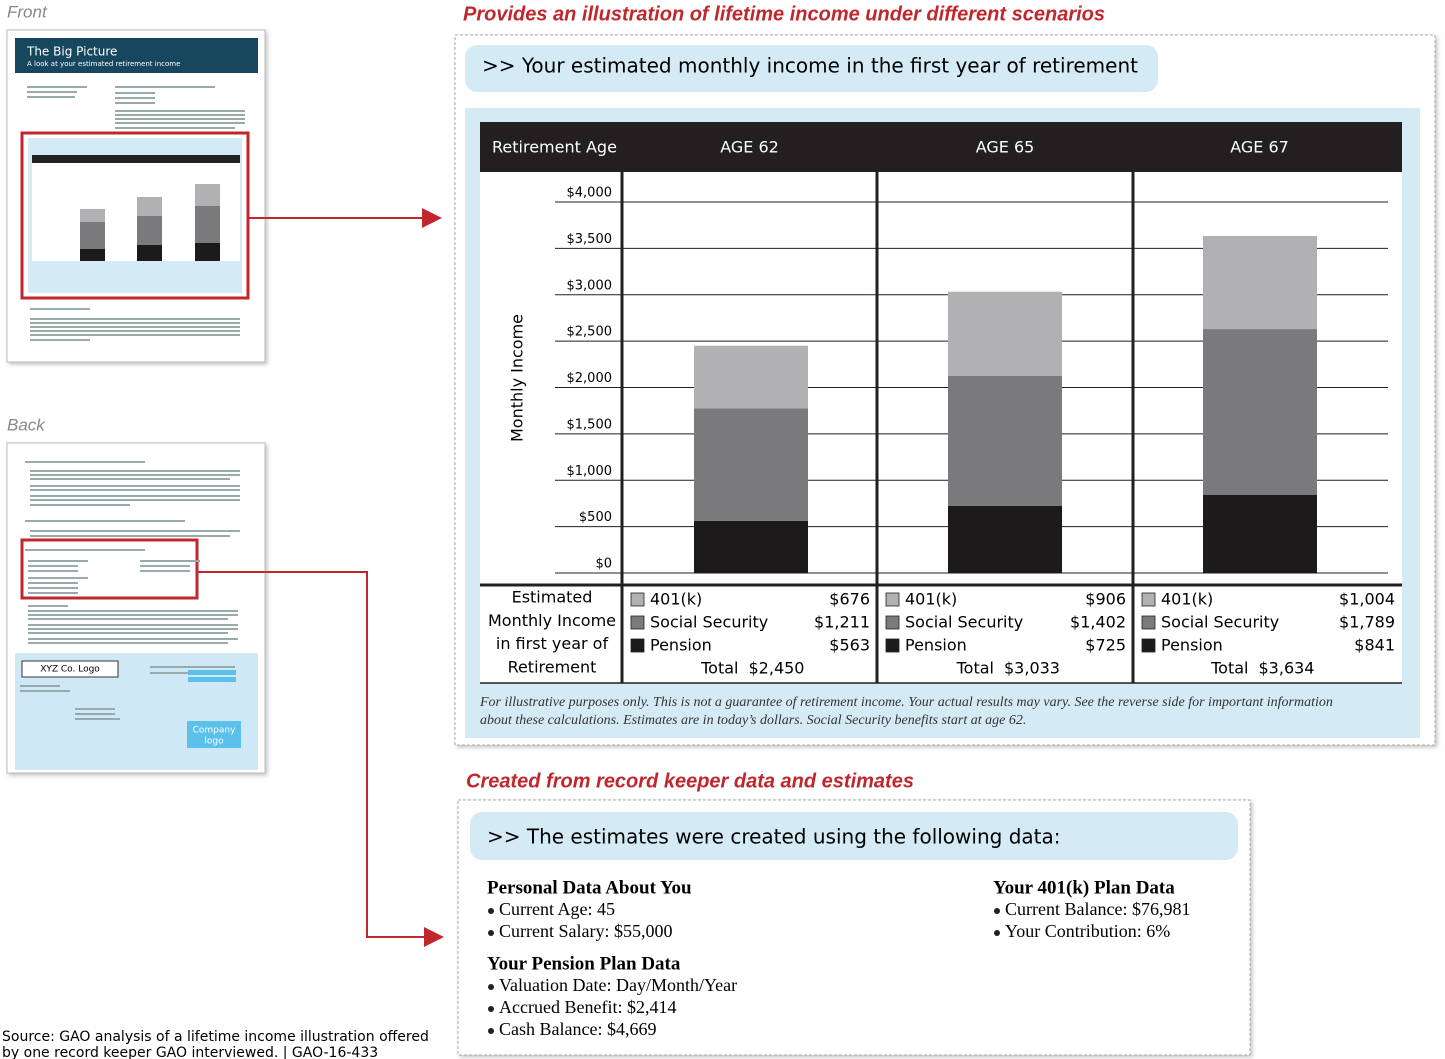 This screenshot has height=1059, width=1445. I want to click on category-label: AGE 67, so click(1259, 147).